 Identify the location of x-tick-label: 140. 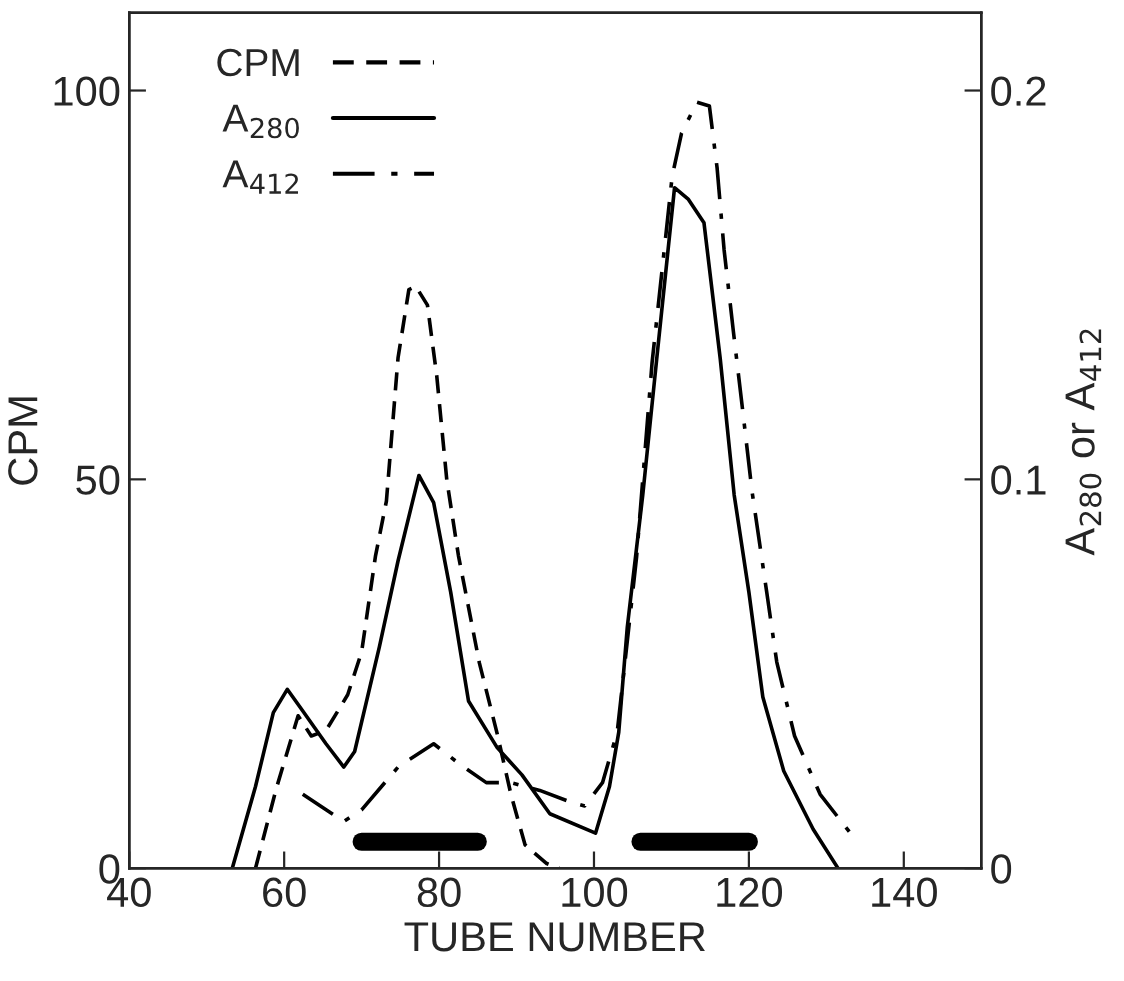
(904, 892).